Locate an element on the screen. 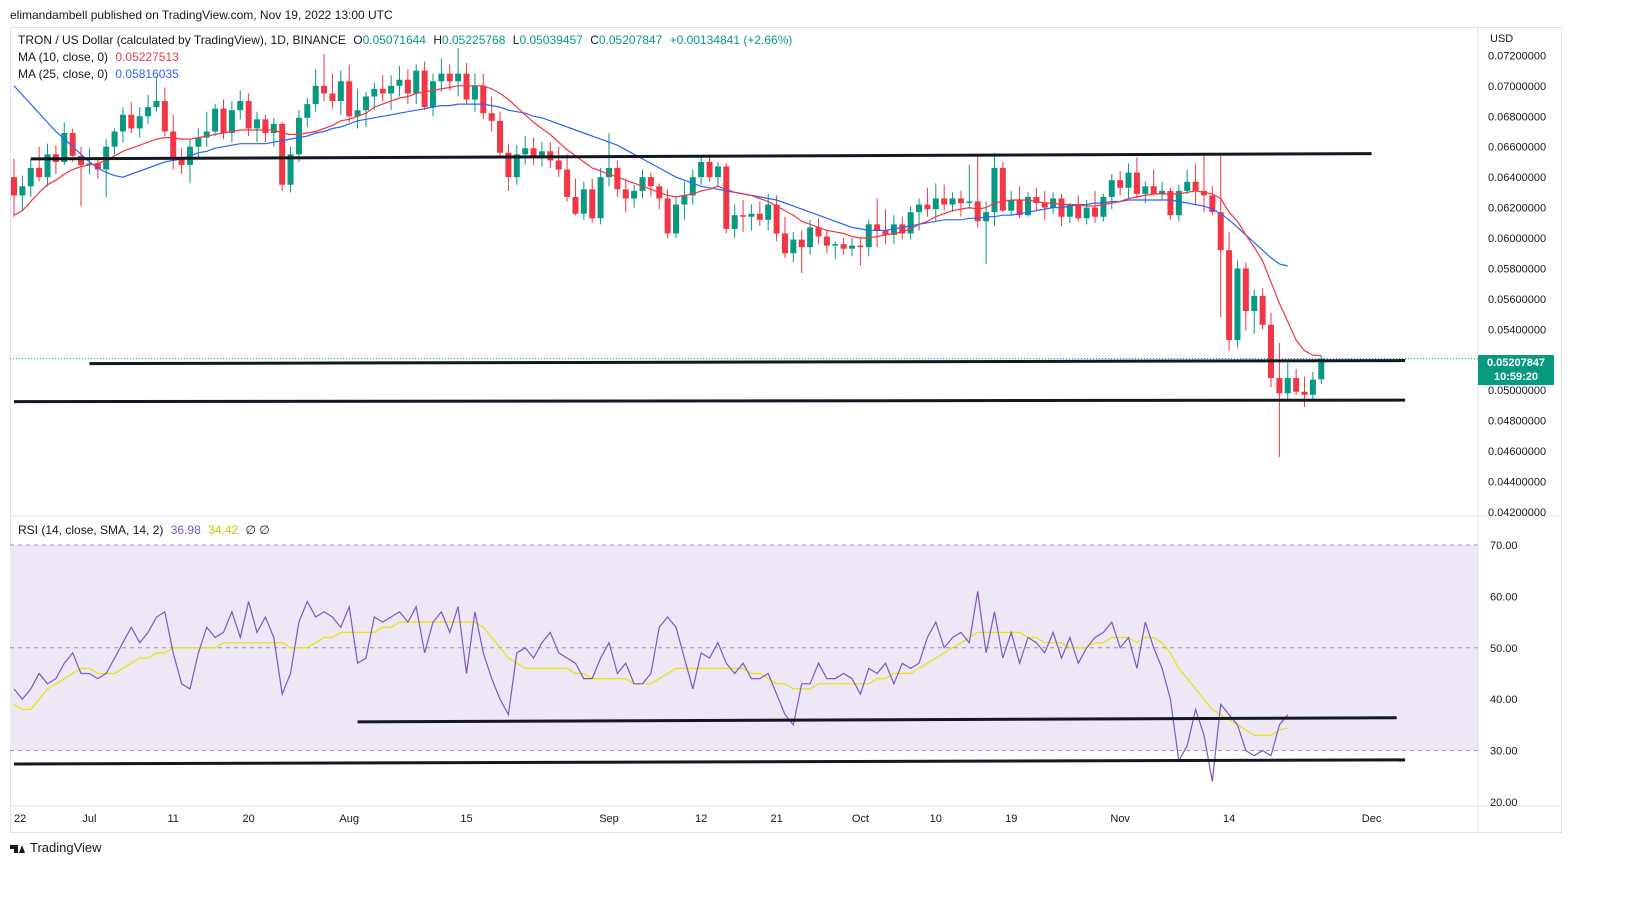  rsi-trendline is located at coordinates (877, 720).